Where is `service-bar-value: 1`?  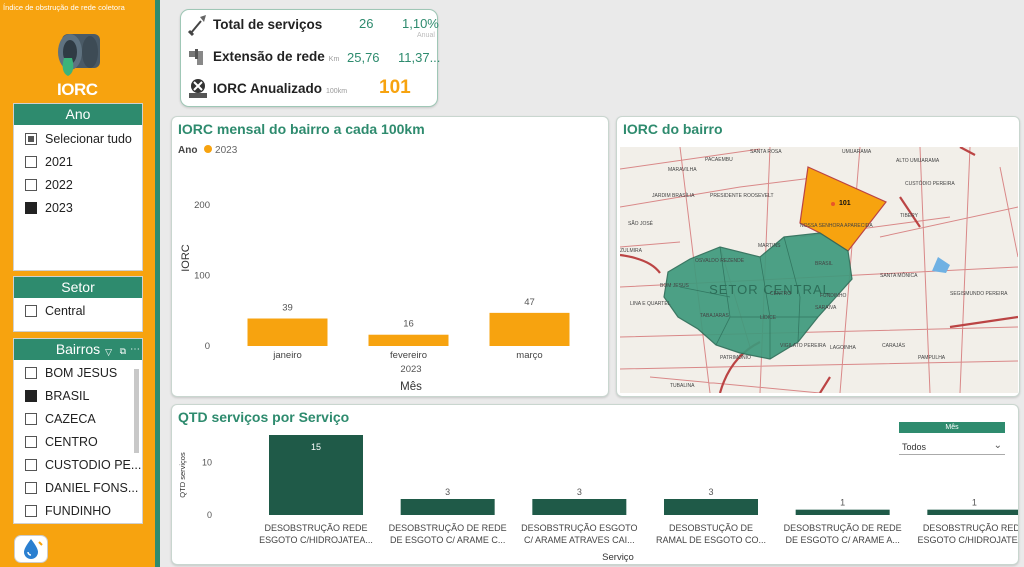
service-bar-value: 1 is located at coordinates (842, 503).